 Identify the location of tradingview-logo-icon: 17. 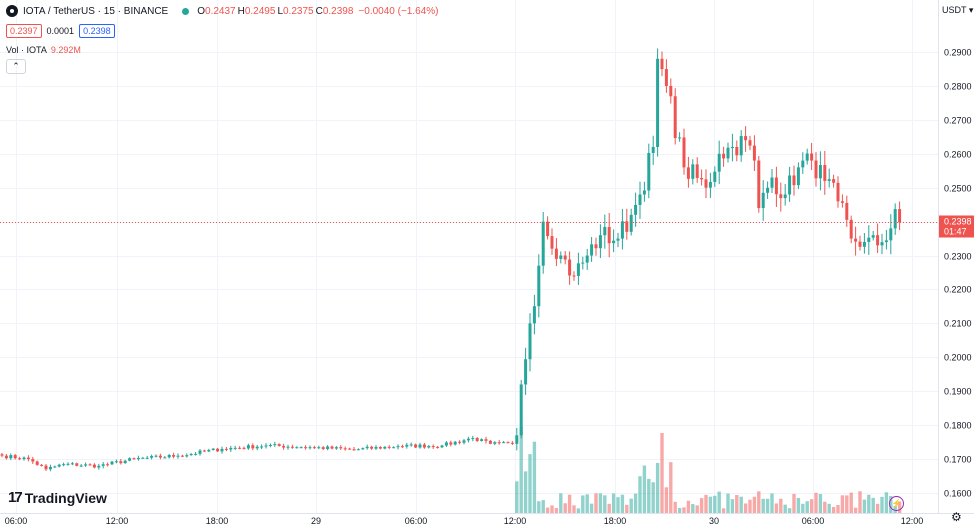
(15, 497).